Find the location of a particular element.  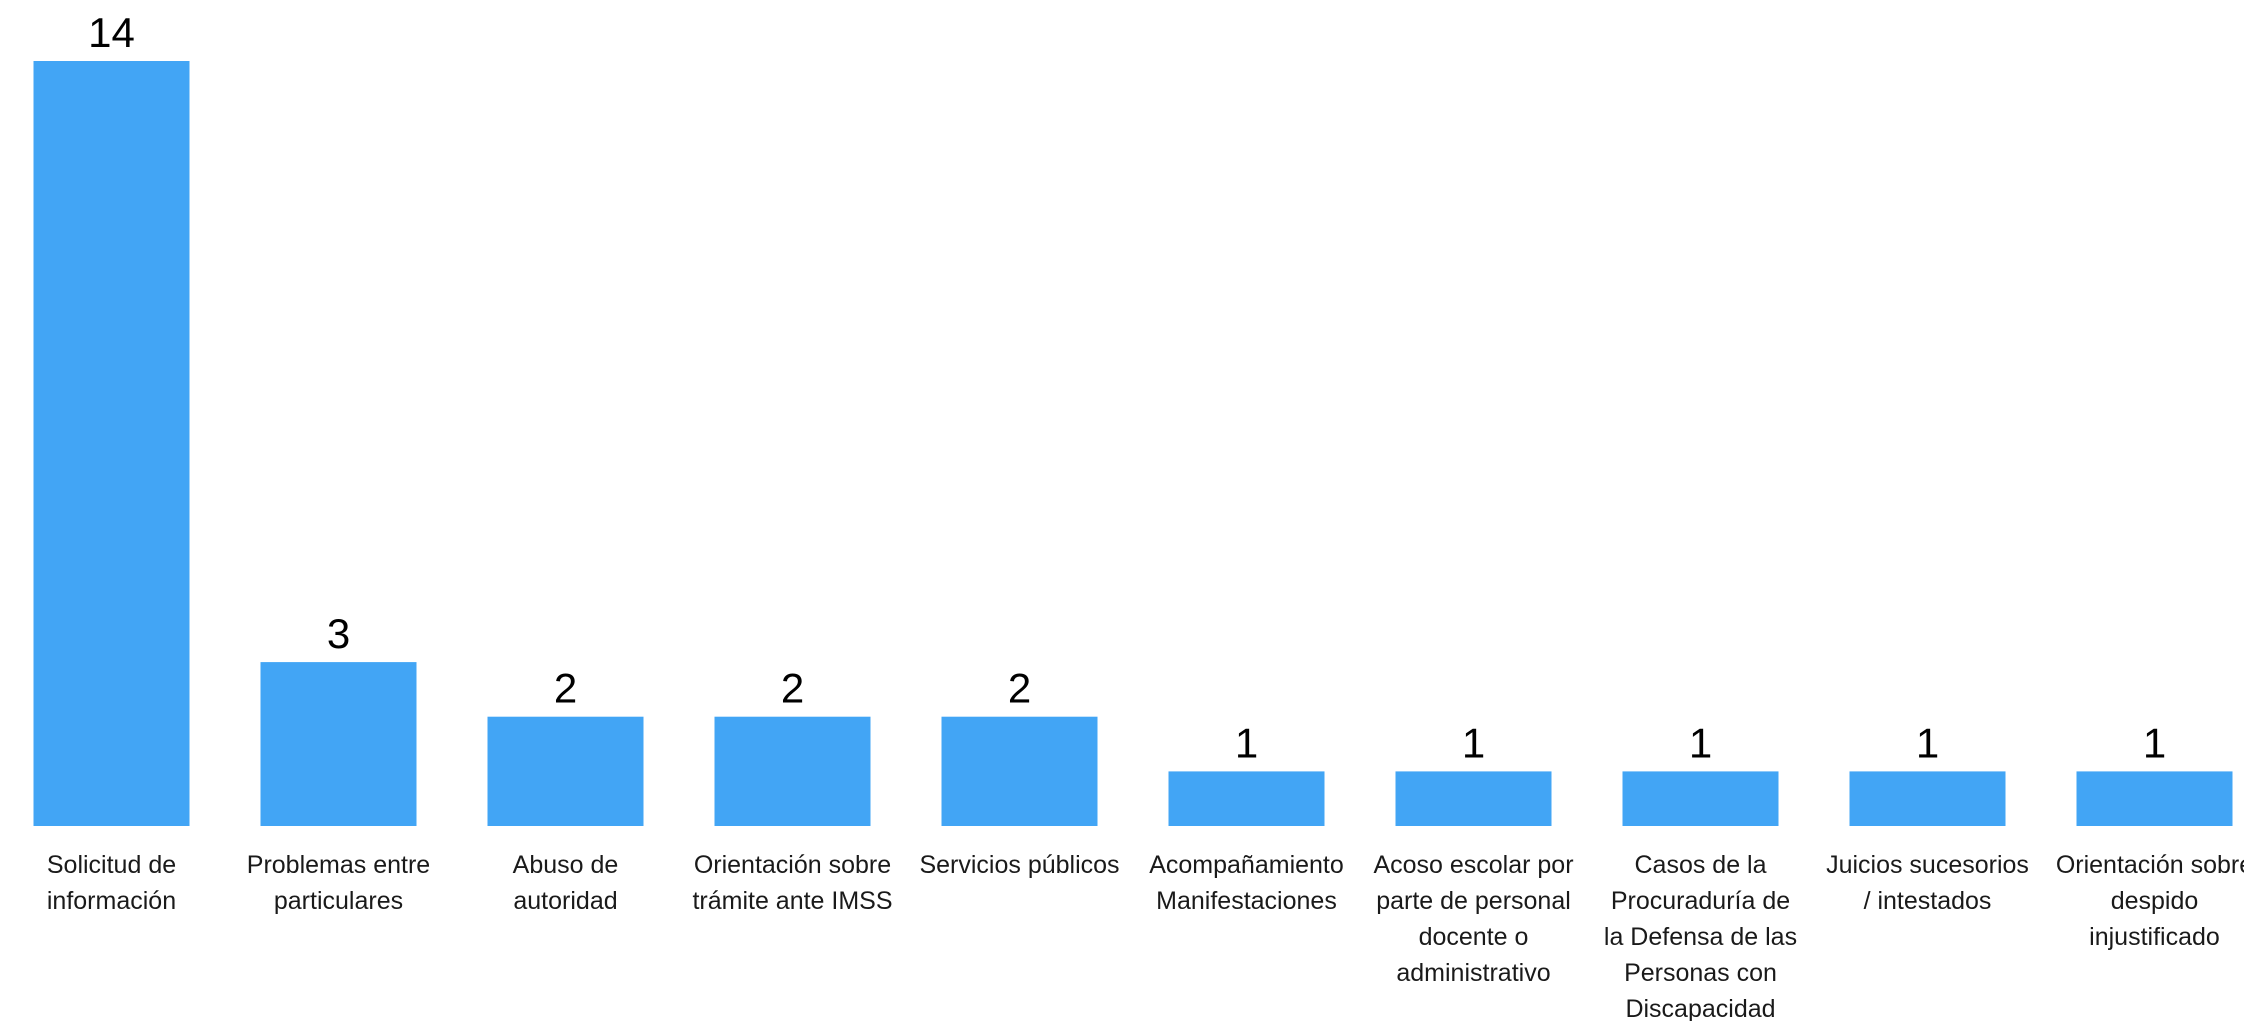

category-label-line: Casos de la is located at coordinates (1700, 865).